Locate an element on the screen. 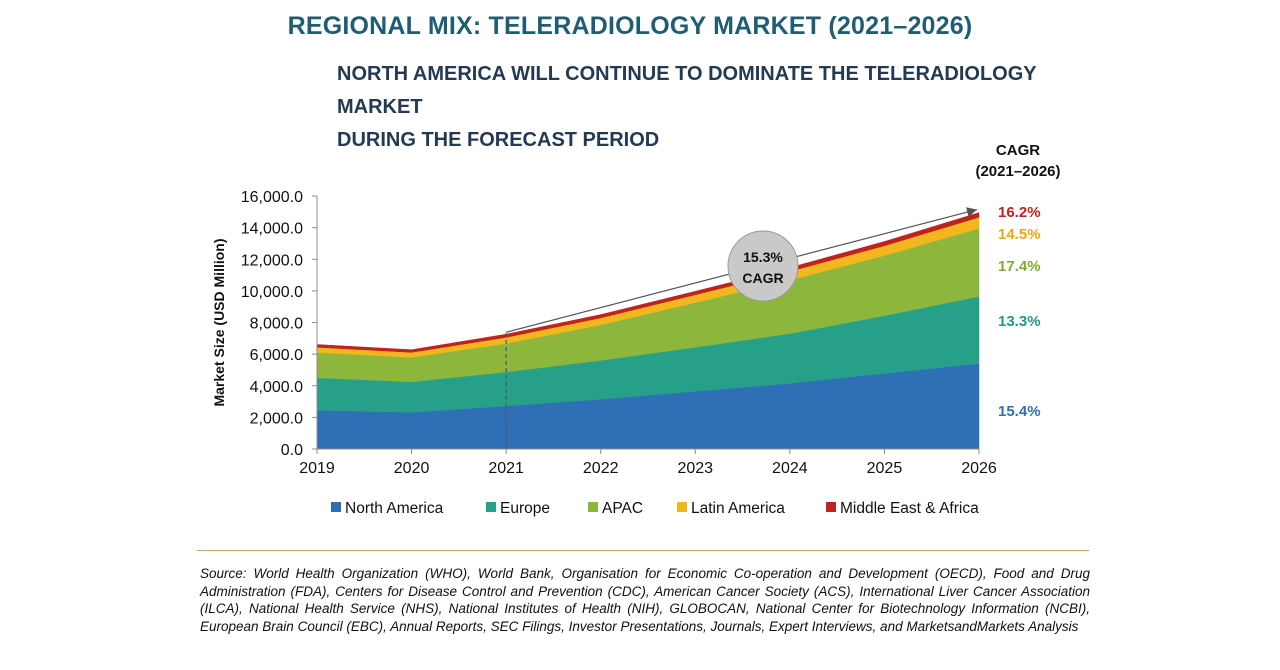 The width and height of the screenshot is (1280, 670). cagr-bubble-label: CAGR is located at coordinates (762, 278).